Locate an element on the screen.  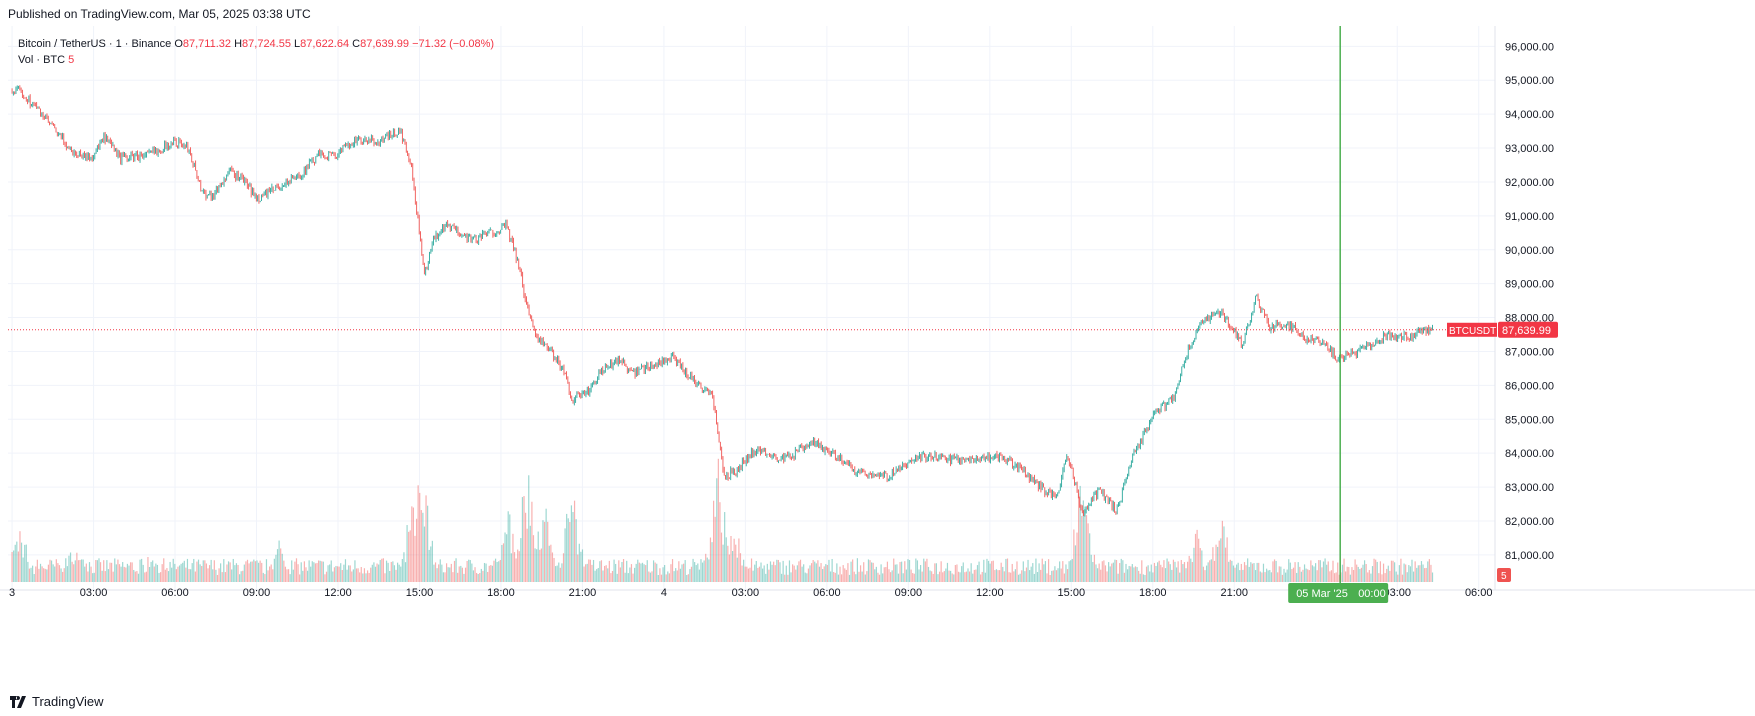
symbol-title: Bitcoin / TetherUS · 1 · Binance is located at coordinates (95, 44).